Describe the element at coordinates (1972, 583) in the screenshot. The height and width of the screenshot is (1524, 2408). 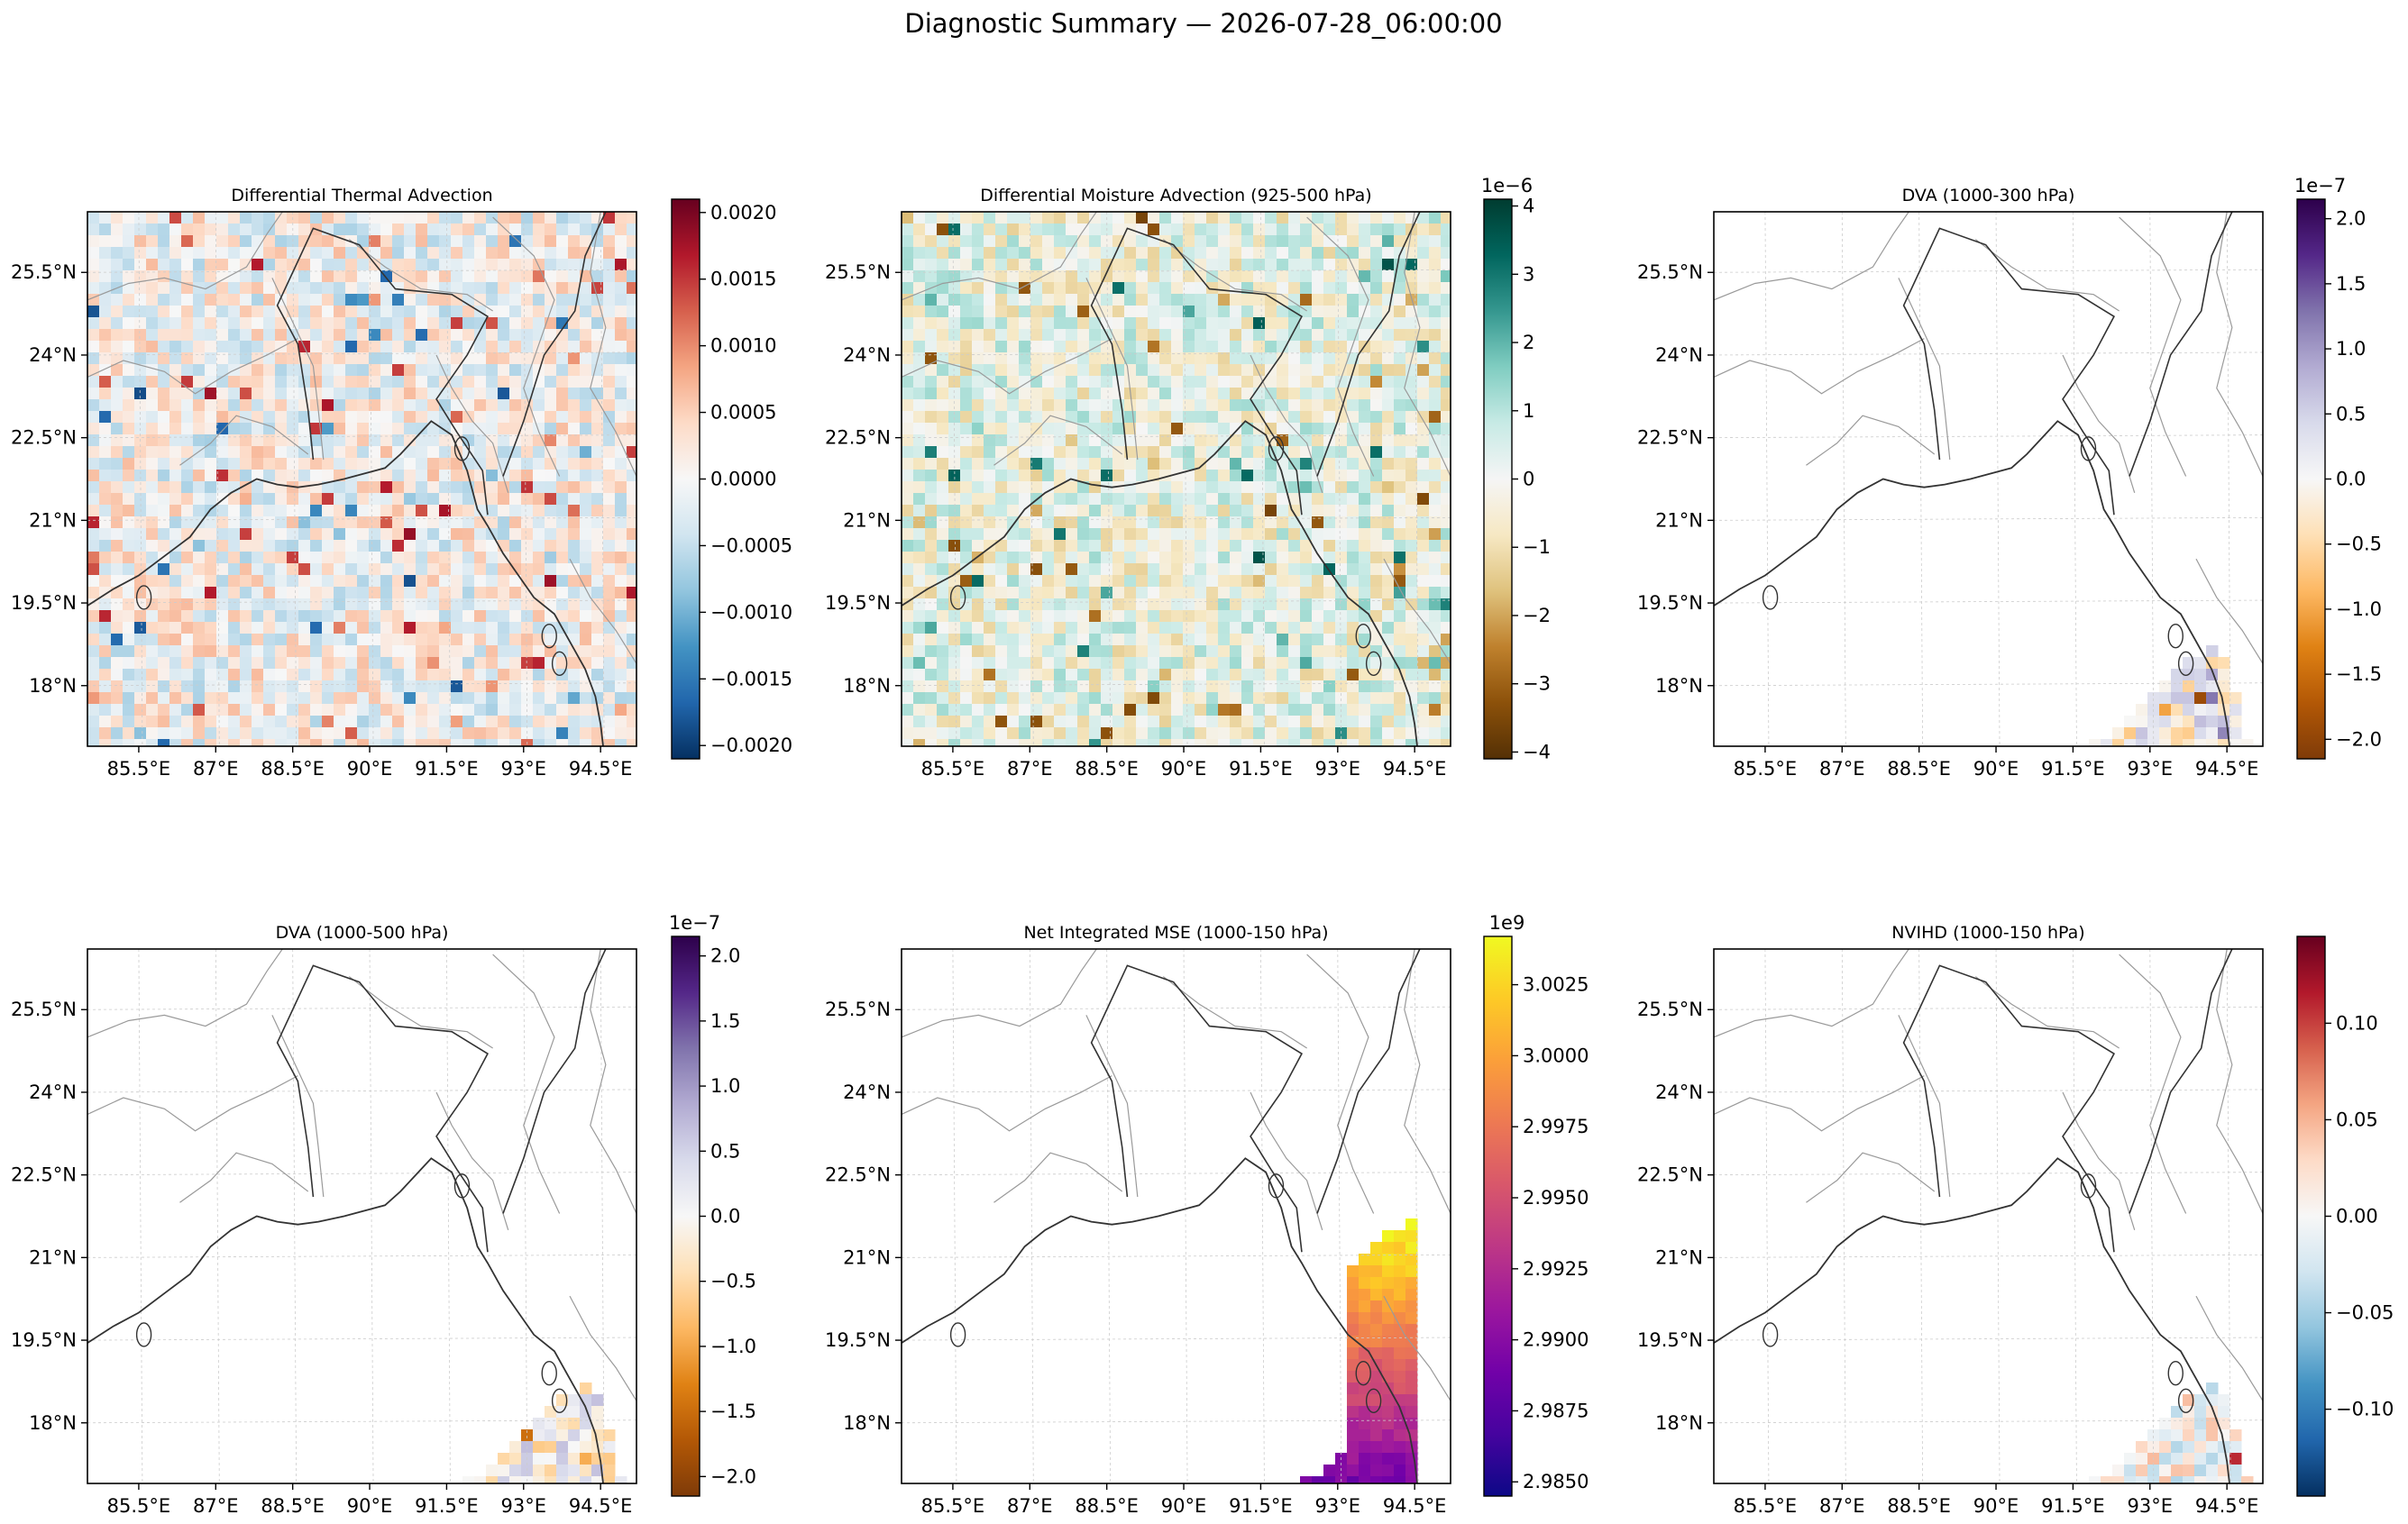
I see `coastline` at that location.